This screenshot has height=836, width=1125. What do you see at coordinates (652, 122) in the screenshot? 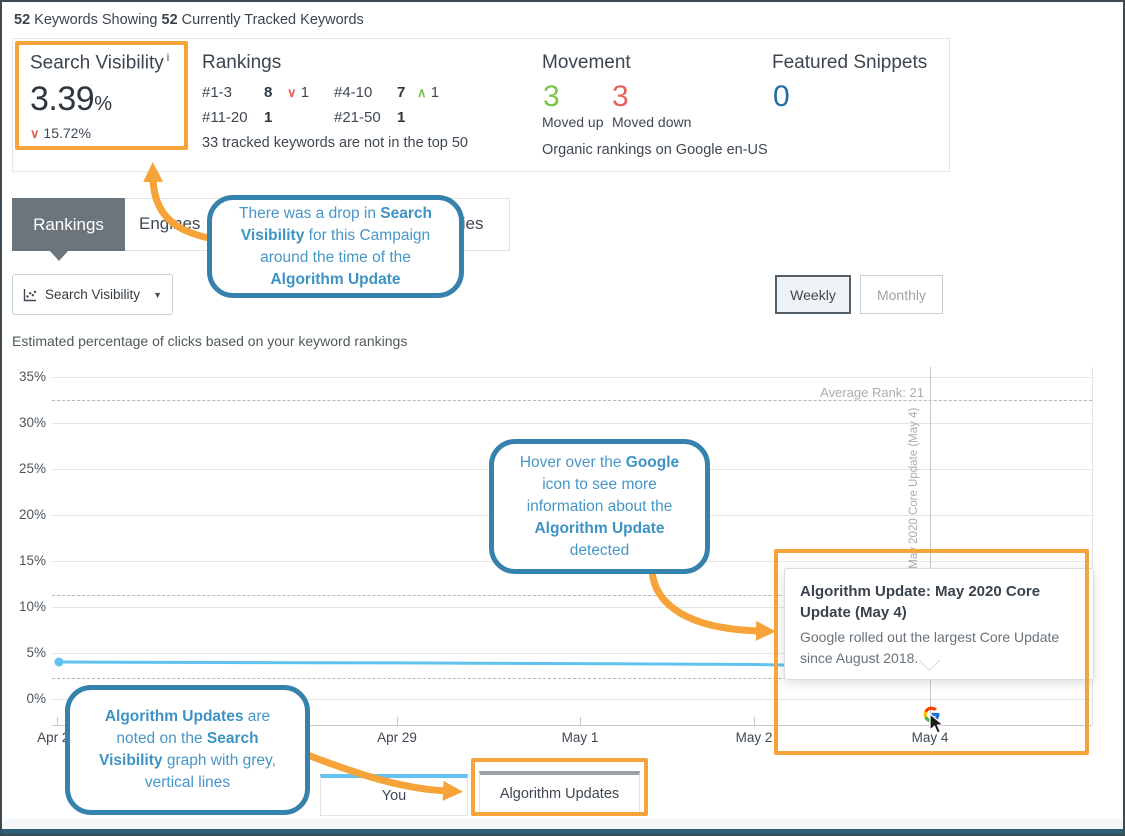
I see `moved-down-label: Moved down` at bounding box center [652, 122].